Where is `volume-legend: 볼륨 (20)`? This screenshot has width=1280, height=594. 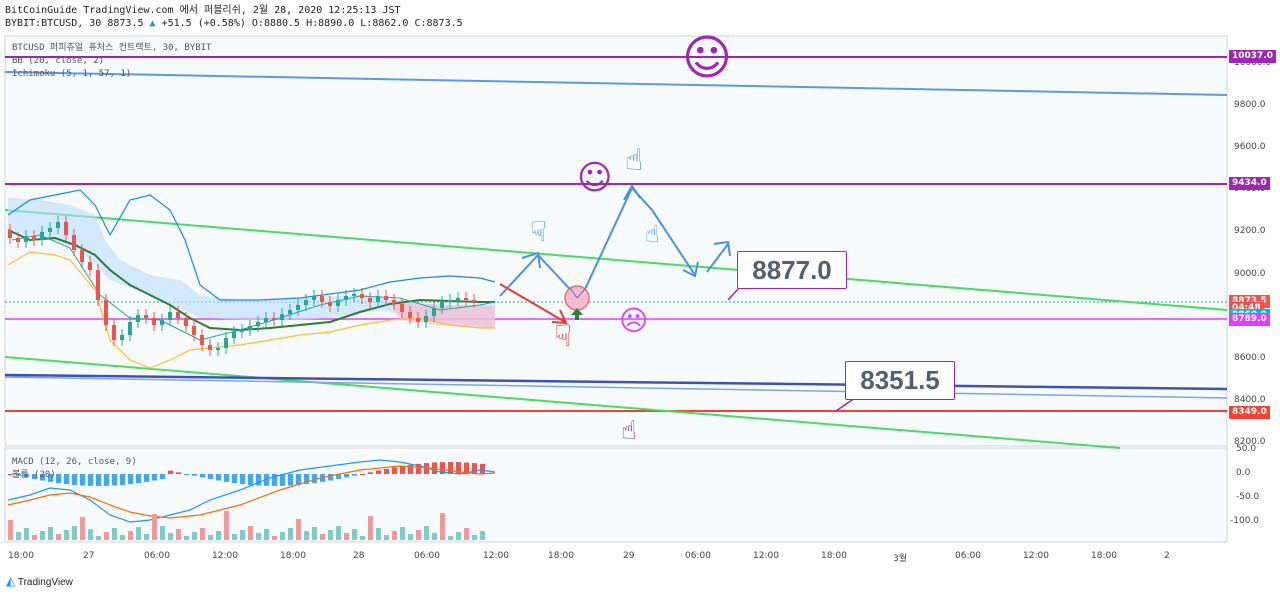 volume-legend: 볼륨 (20) is located at coordinates (34, 475).